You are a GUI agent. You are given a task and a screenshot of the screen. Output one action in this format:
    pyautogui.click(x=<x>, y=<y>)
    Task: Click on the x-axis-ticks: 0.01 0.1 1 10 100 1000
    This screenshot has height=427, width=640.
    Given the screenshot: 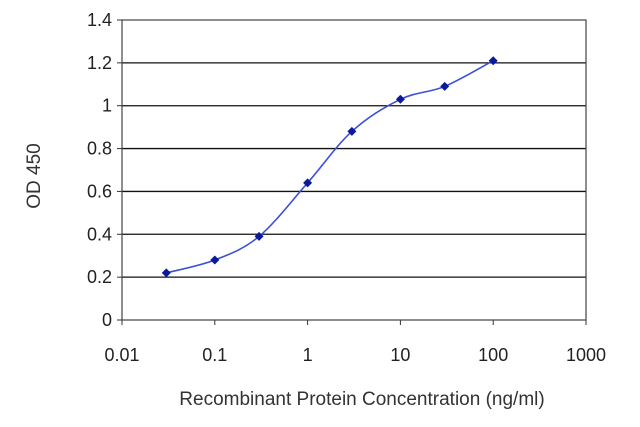 What is the action you would take?
    pyautogui.click(x=355, y=342)
    